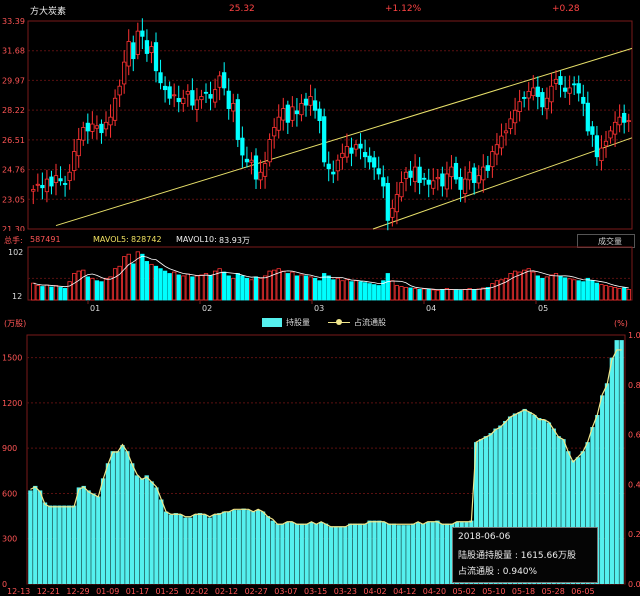  Describe the element at coordinates (48, 12) in the screenshot. I see `stock-name: 方大炭素` at that location.